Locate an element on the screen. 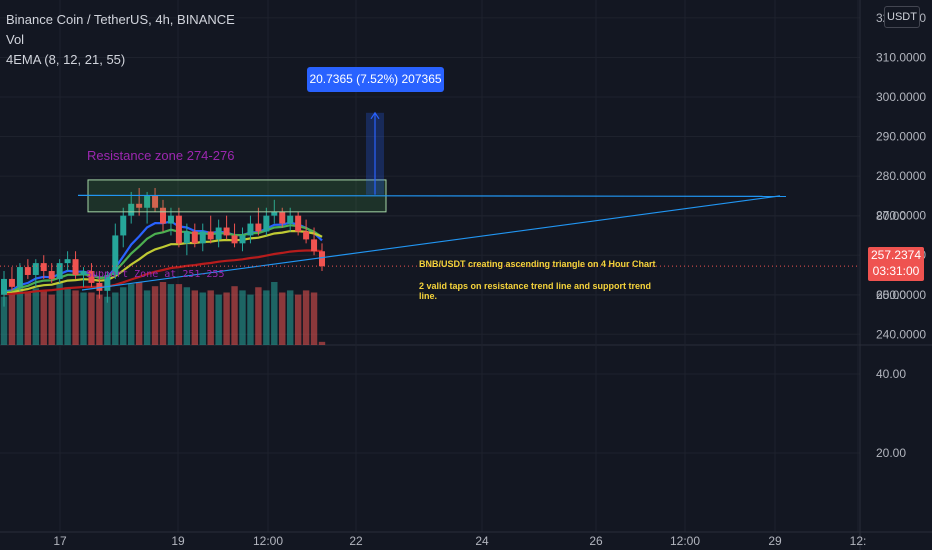  time-tick-label: 12: is located at coordinates (858, 541).